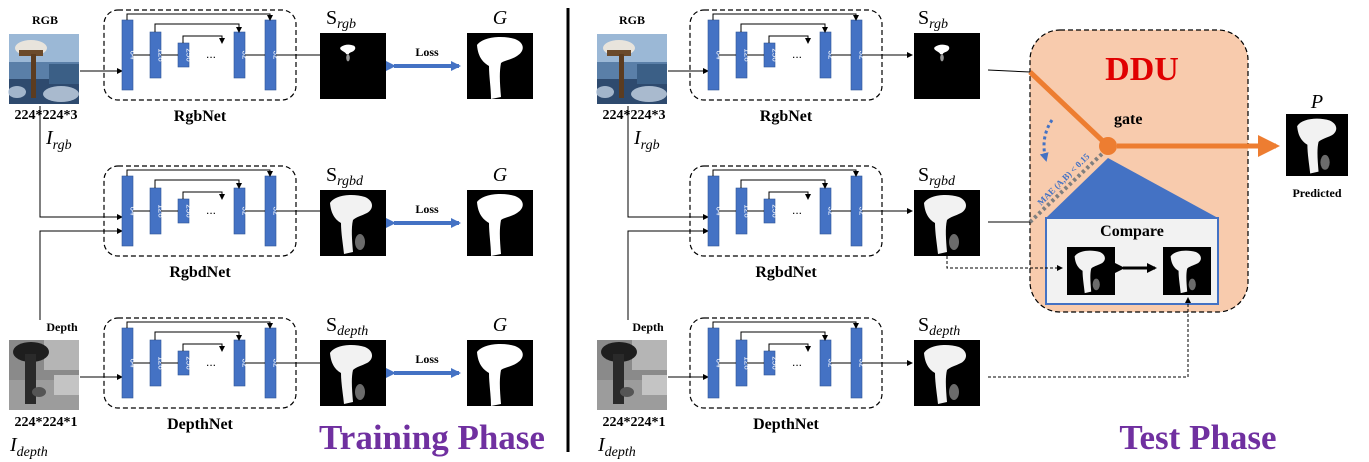  What do you see at coordinates (44, 375) in the screenshot?
I see `depth-input-image` at bounding box center [44, 375].